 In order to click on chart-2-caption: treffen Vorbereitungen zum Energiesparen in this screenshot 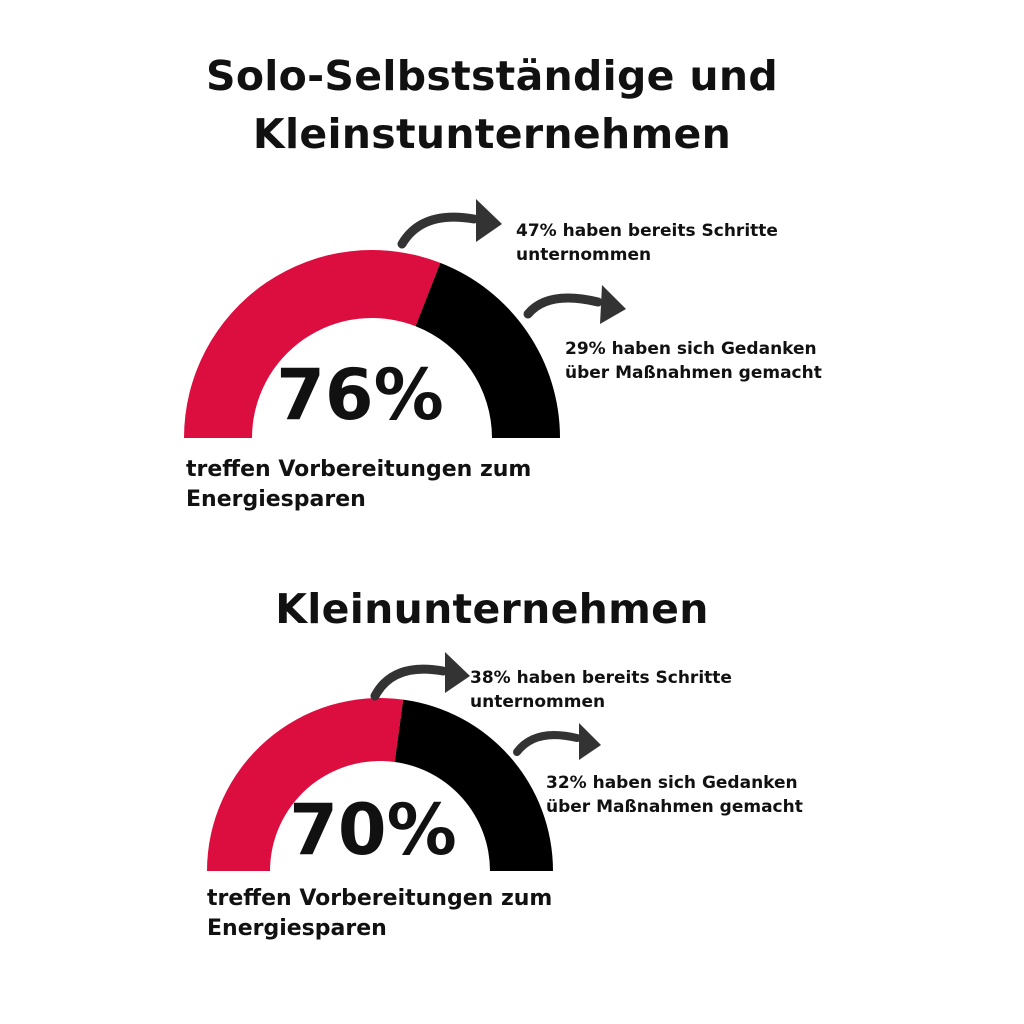, I will do `click(379, 914)`.